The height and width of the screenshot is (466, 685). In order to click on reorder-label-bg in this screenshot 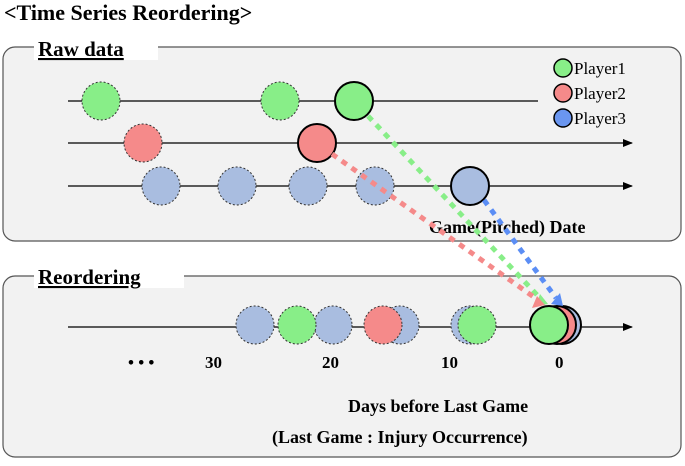, I will do `click(109, 276)`.